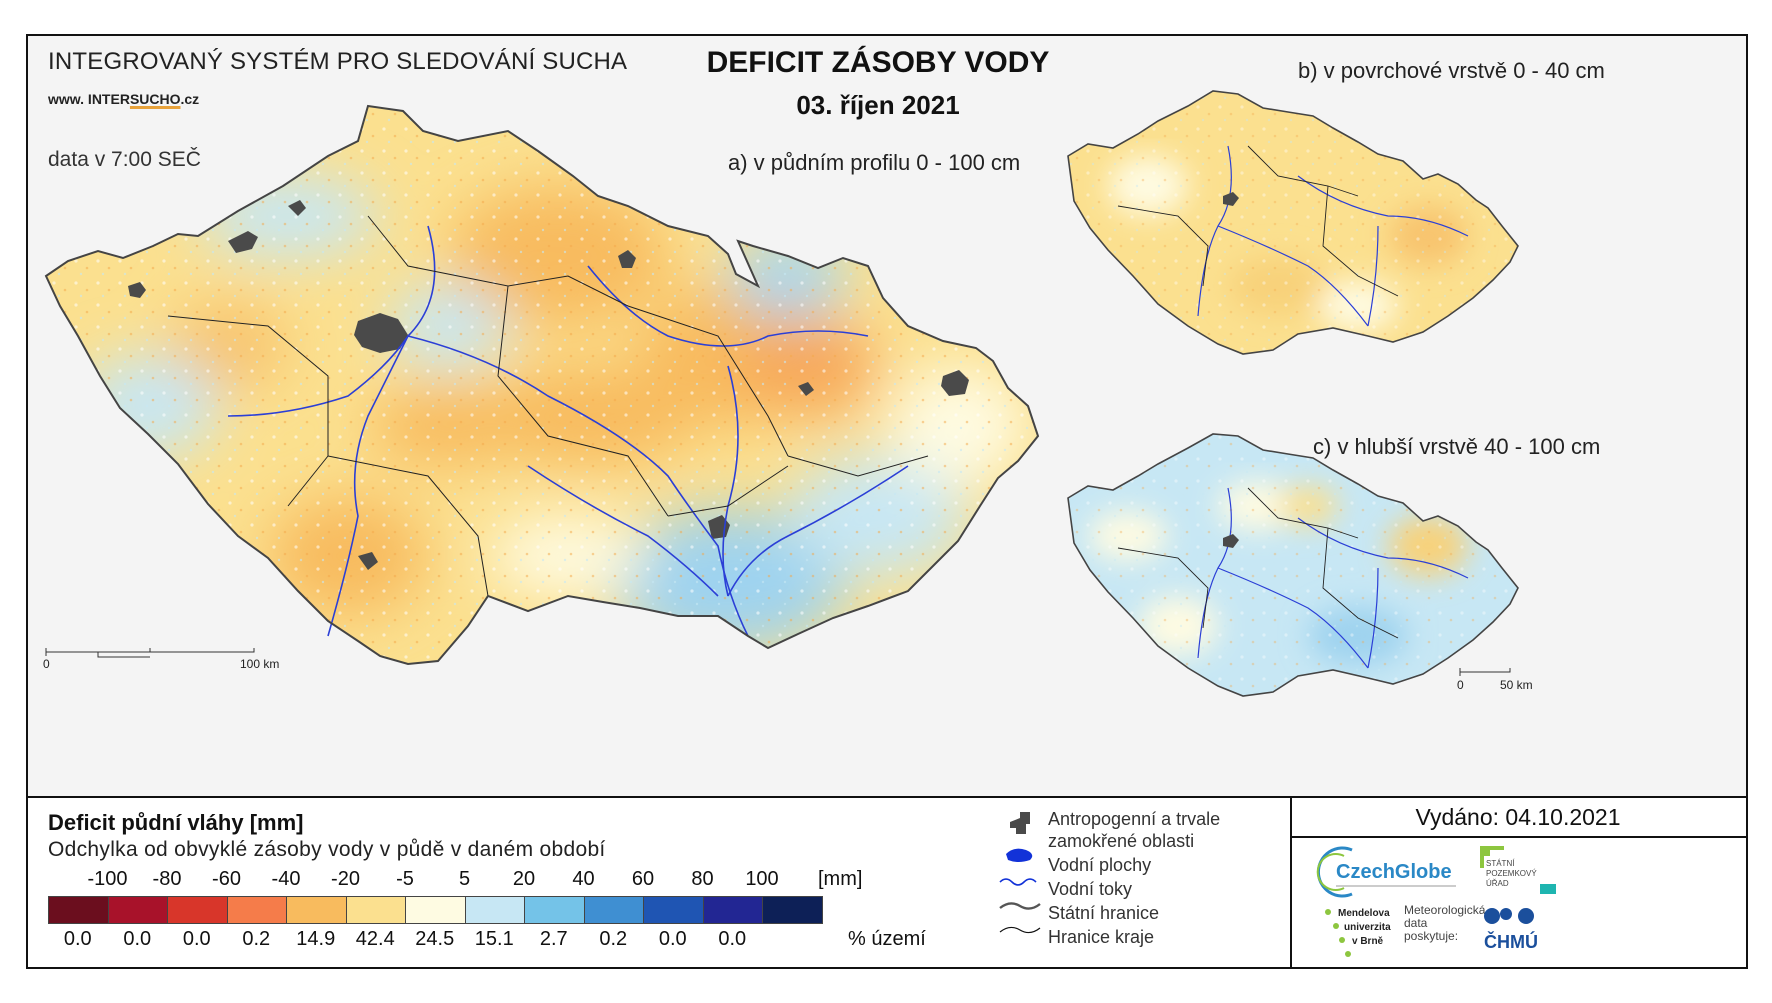  I want to click on state-border-label: Státní hranice, so click(1104, 913).